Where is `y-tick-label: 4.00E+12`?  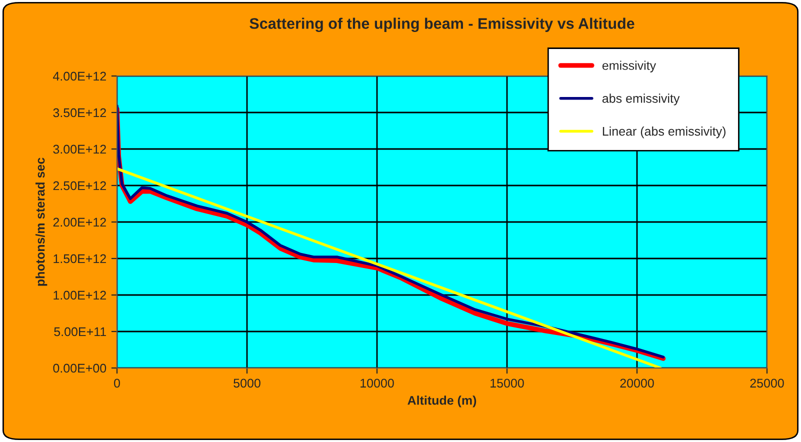
y-tick-label: 4.00E+12 is located at coordinates (79, 76).